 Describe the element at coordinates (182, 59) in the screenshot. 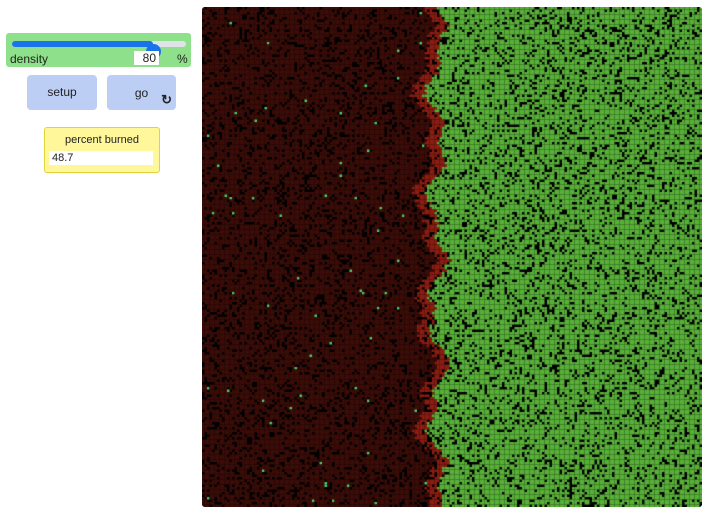

I see `slider-units: %` at that location.